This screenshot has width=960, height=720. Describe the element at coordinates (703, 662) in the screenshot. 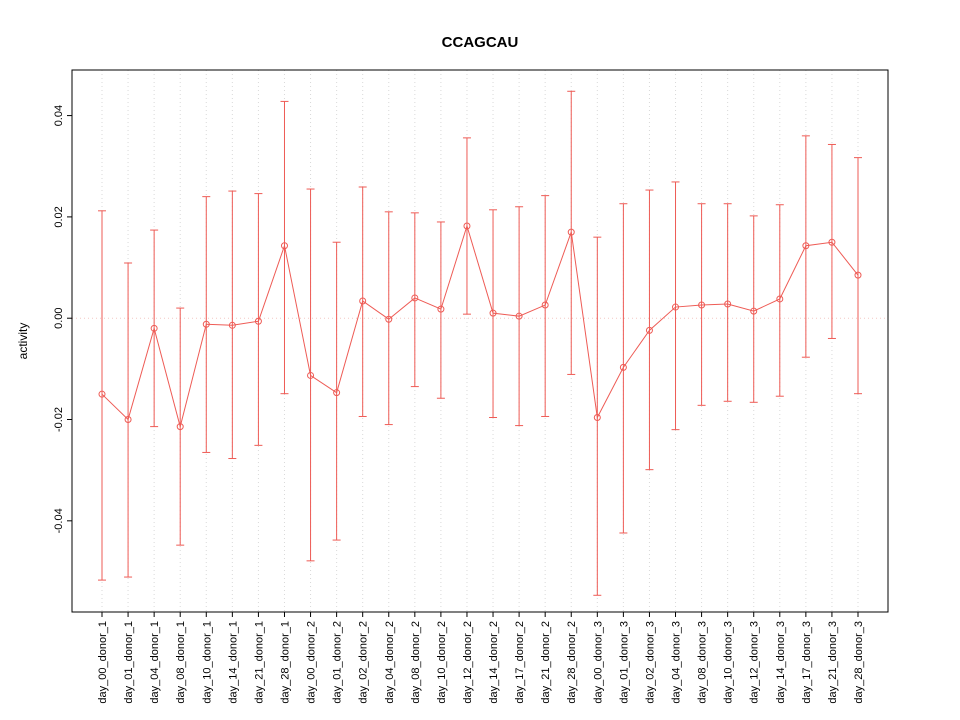

I see `x-tick-label: day_08_donor_3` at that location.